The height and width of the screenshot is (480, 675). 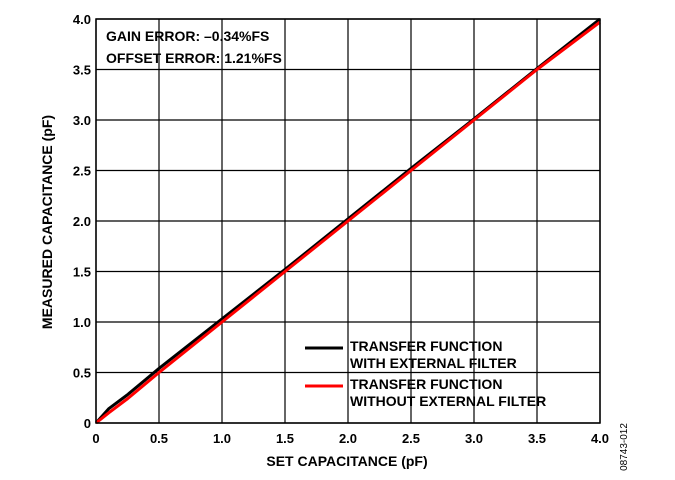 What do you see at coordinates (474, 438) in the screenshot?
I see `x-tick-label: 3.0` at bounding box center [474, 438].